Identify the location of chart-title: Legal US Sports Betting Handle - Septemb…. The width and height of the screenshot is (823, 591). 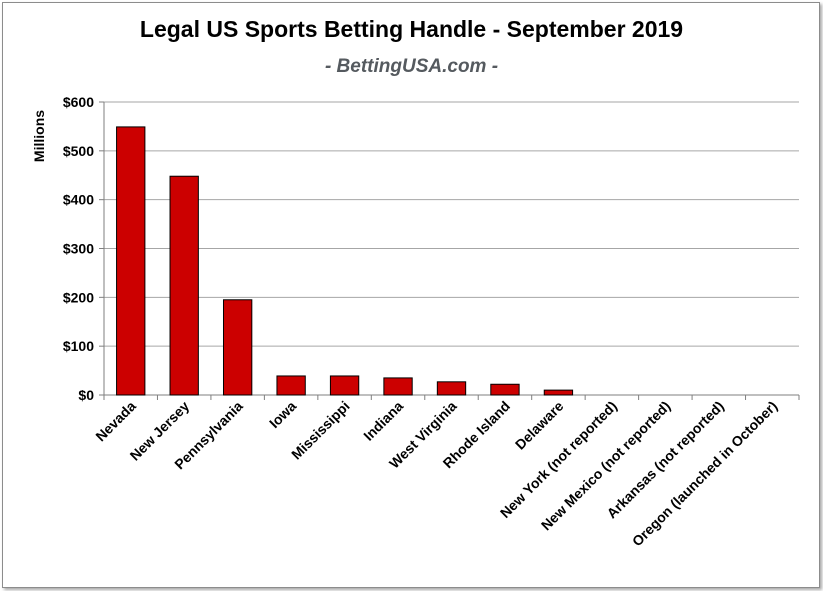
(411, 29).